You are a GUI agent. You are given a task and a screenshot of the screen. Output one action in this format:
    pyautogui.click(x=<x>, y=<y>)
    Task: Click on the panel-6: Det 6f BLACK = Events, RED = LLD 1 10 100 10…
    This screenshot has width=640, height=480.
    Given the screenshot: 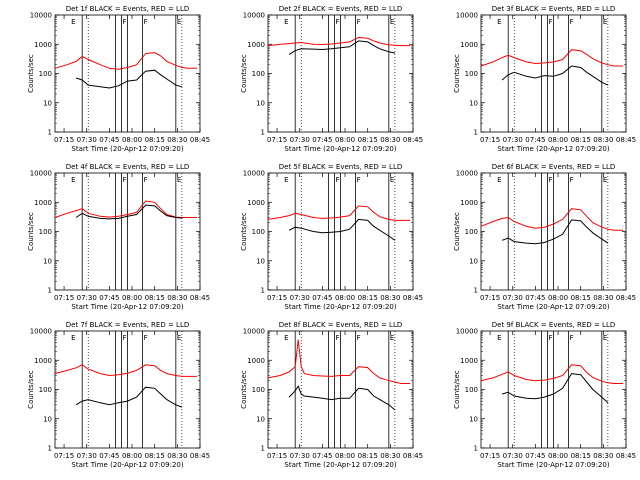 What is the action you would take?
    pyautogui.click(x=544, y=237)
    